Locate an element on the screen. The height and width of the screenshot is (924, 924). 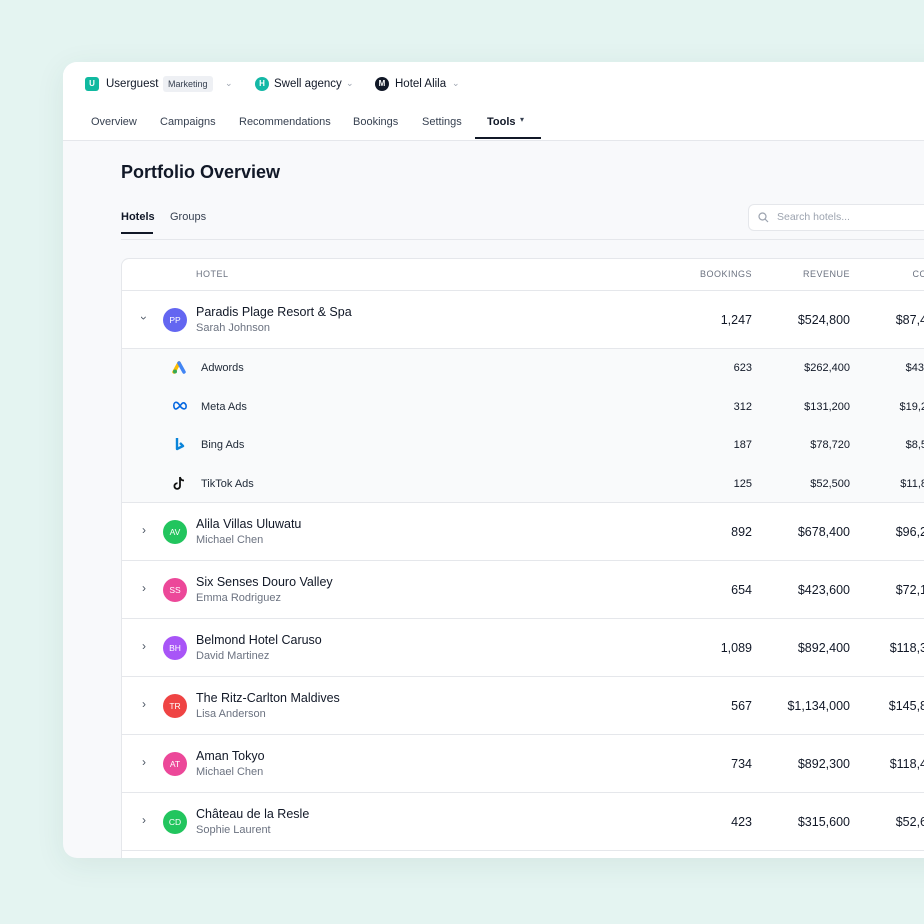
revenue: $78,720 is located at coordinates (830, 445).